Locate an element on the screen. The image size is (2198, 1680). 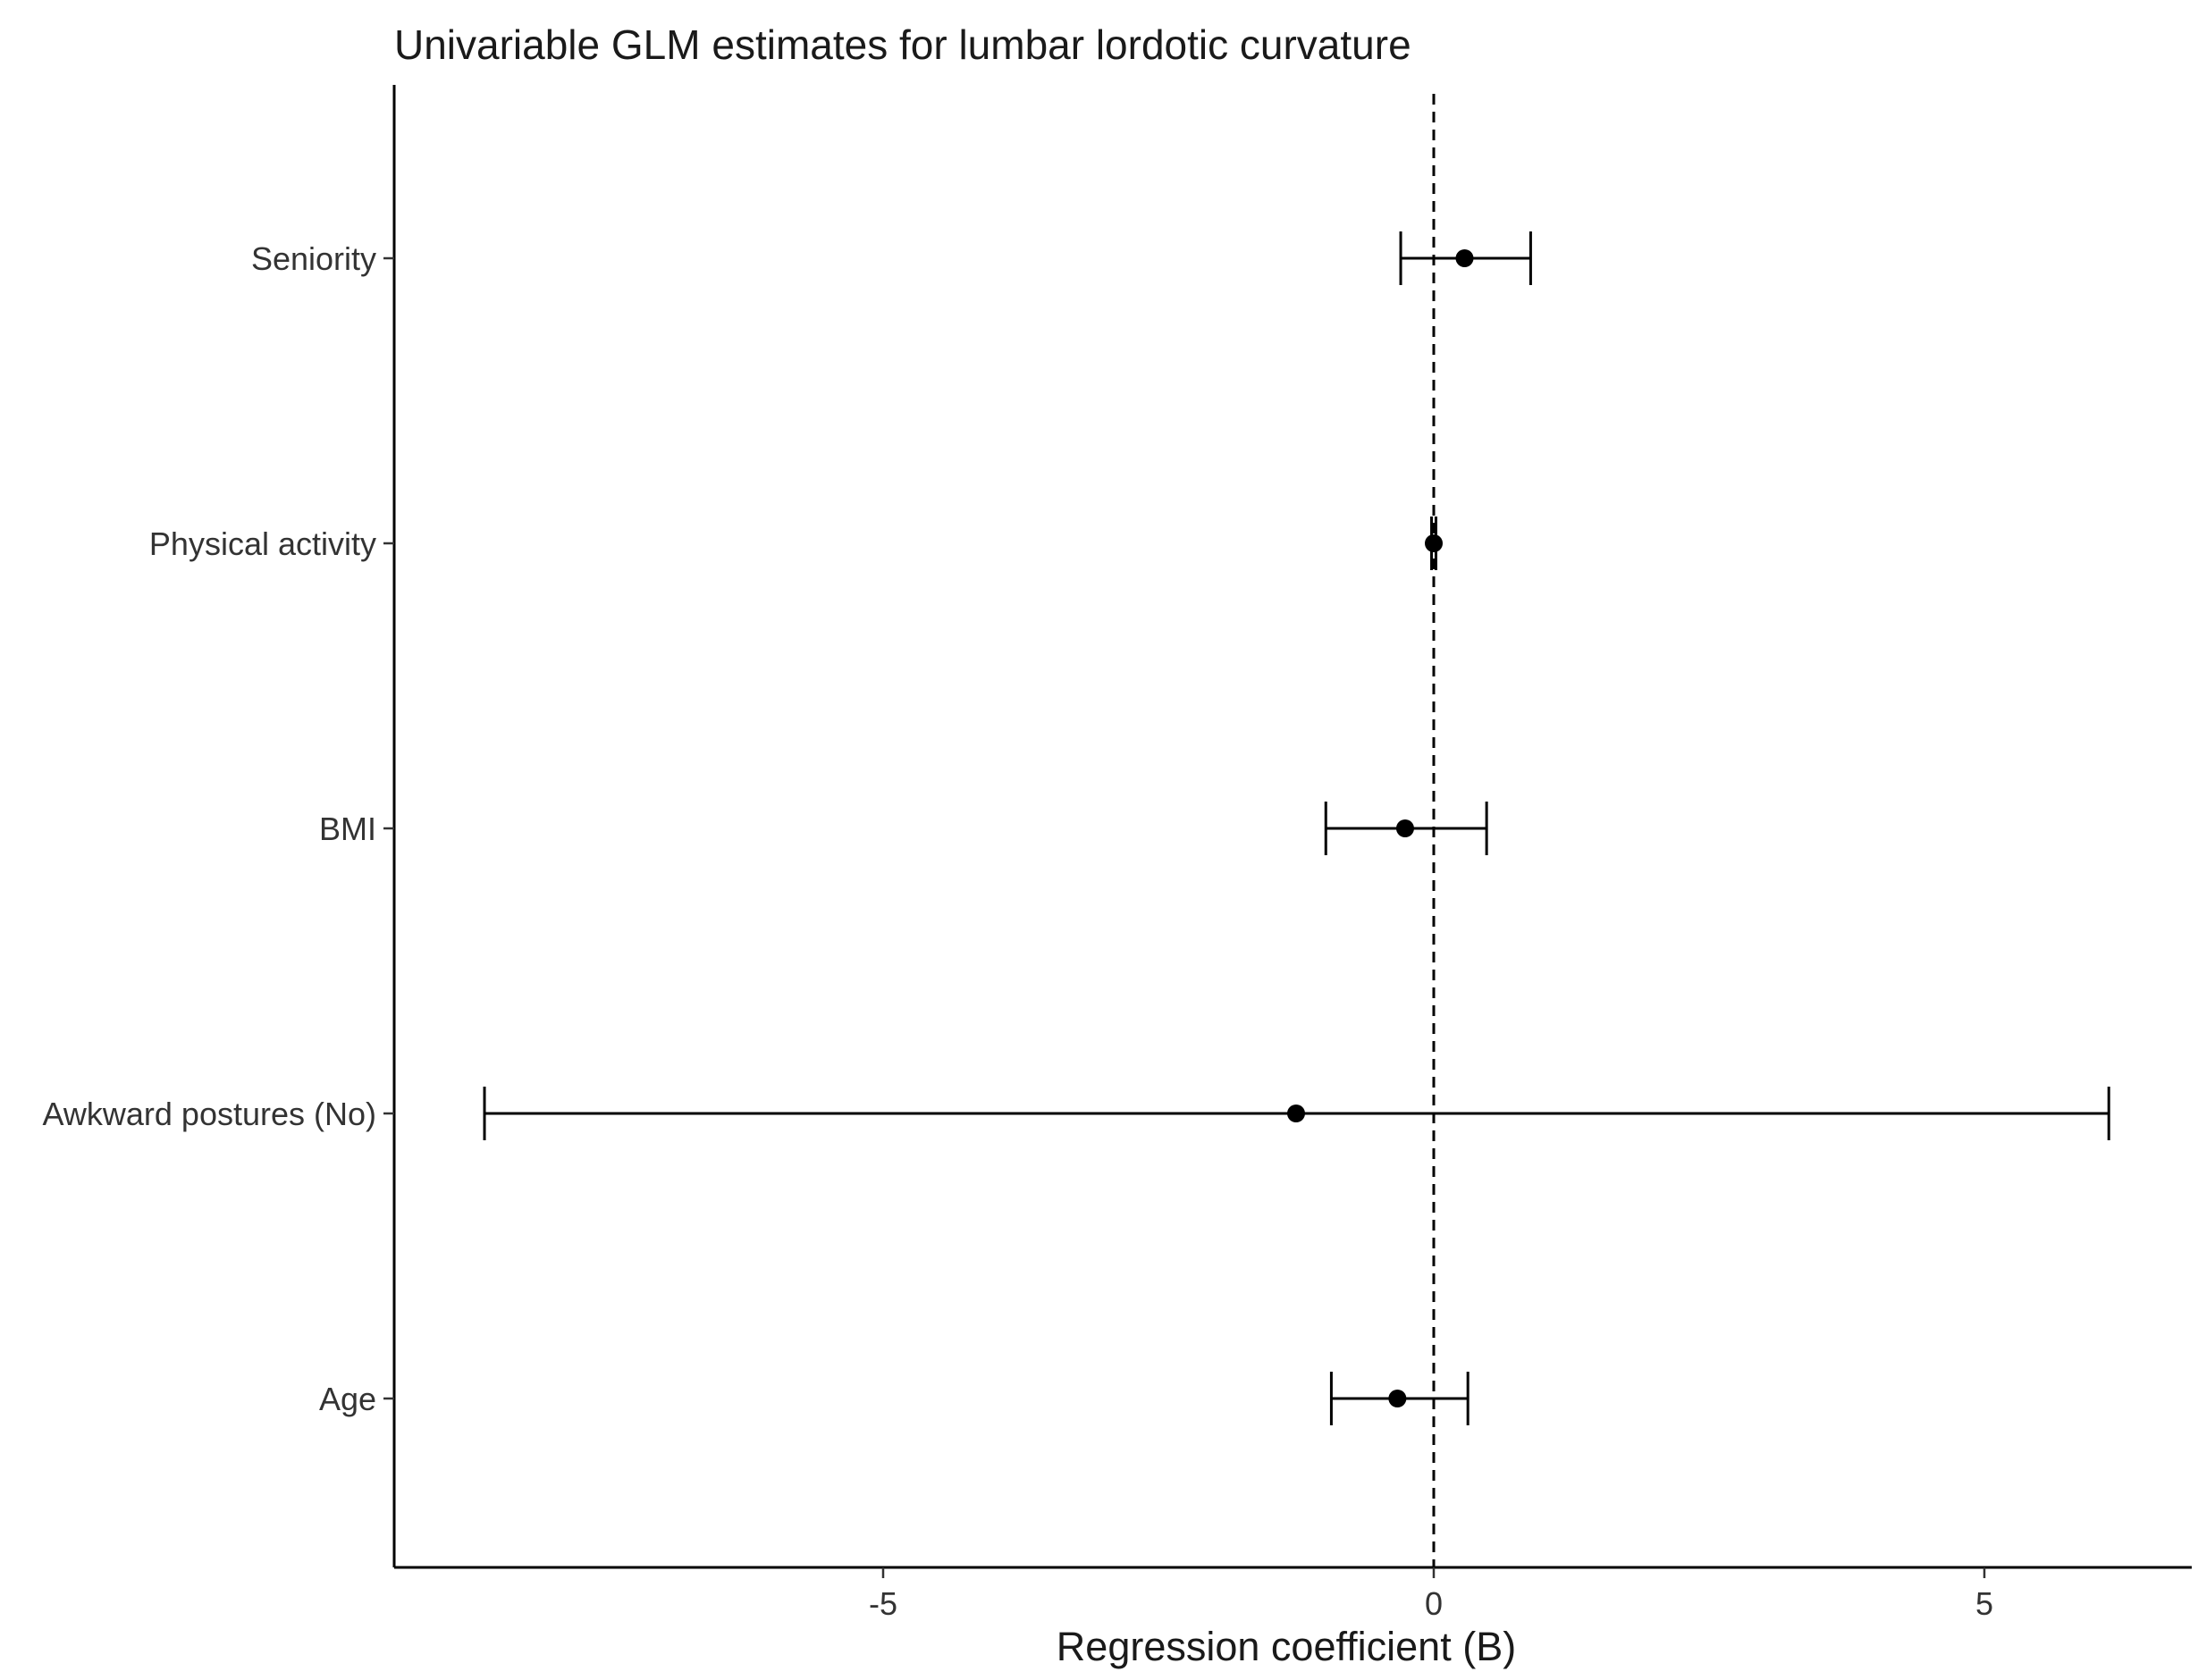
y-tick-label: Seniority is located at coordinates (313, 258).